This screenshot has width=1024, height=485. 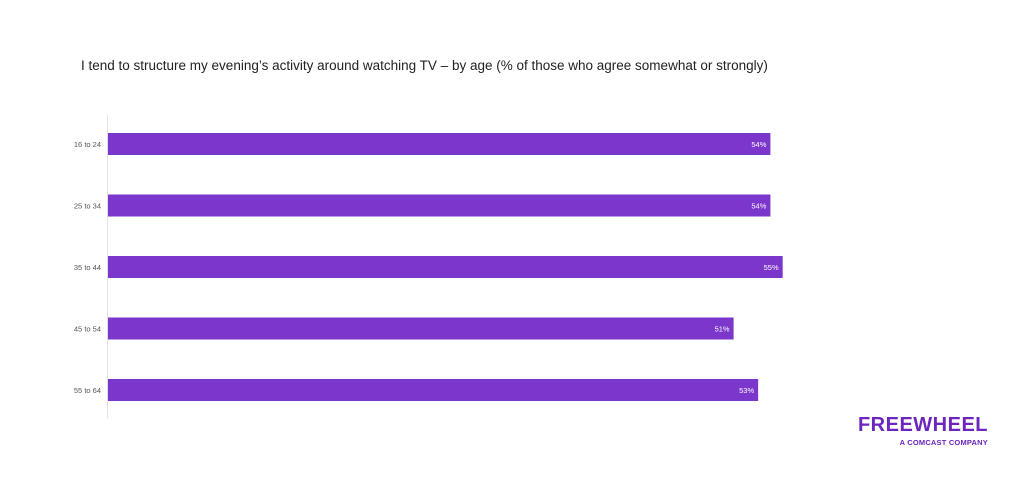 I want to click on category-label: 45 to 54, so click(x=87, y=329).